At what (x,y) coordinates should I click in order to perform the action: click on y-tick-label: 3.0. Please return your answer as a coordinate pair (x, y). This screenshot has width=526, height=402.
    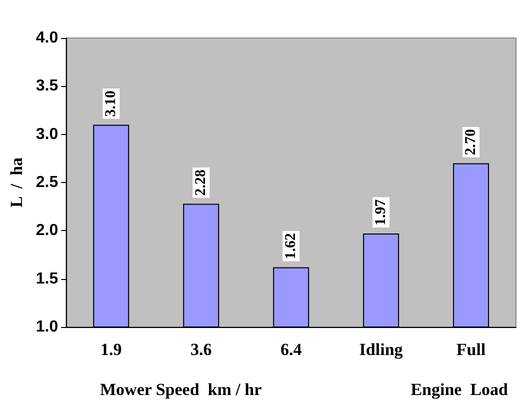
    Looking at the image, I should click on (47, 134).